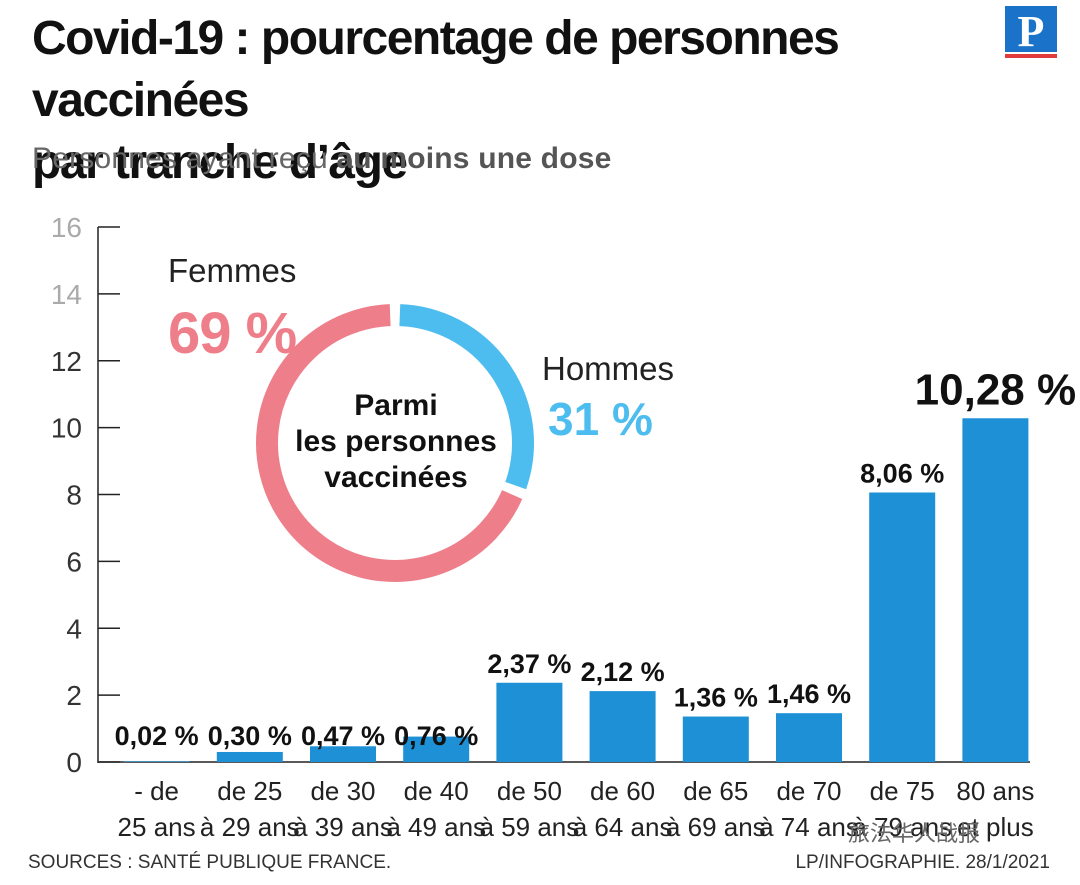 This screenshot has height=885, width=1080. What do you see at coordinates (622, 791) in the screenshot?
I see `x-tick-label: de 60` at bounding box center [622, 791].